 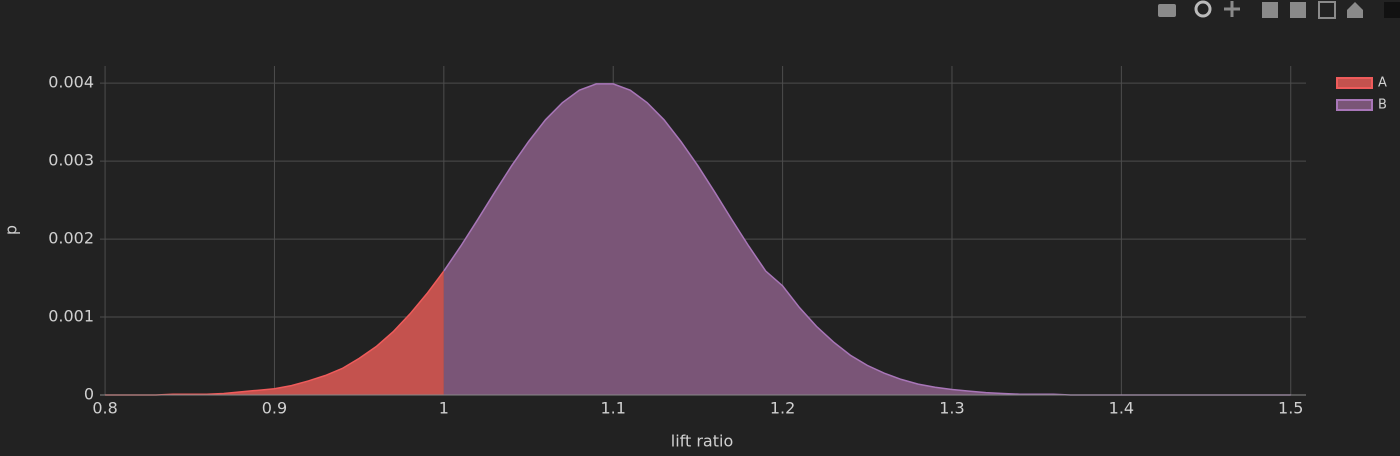 What do you see at coordinates (11, 230) in the screenshot?
I see `y-axis-title: p` at bounding box center [11, 230].